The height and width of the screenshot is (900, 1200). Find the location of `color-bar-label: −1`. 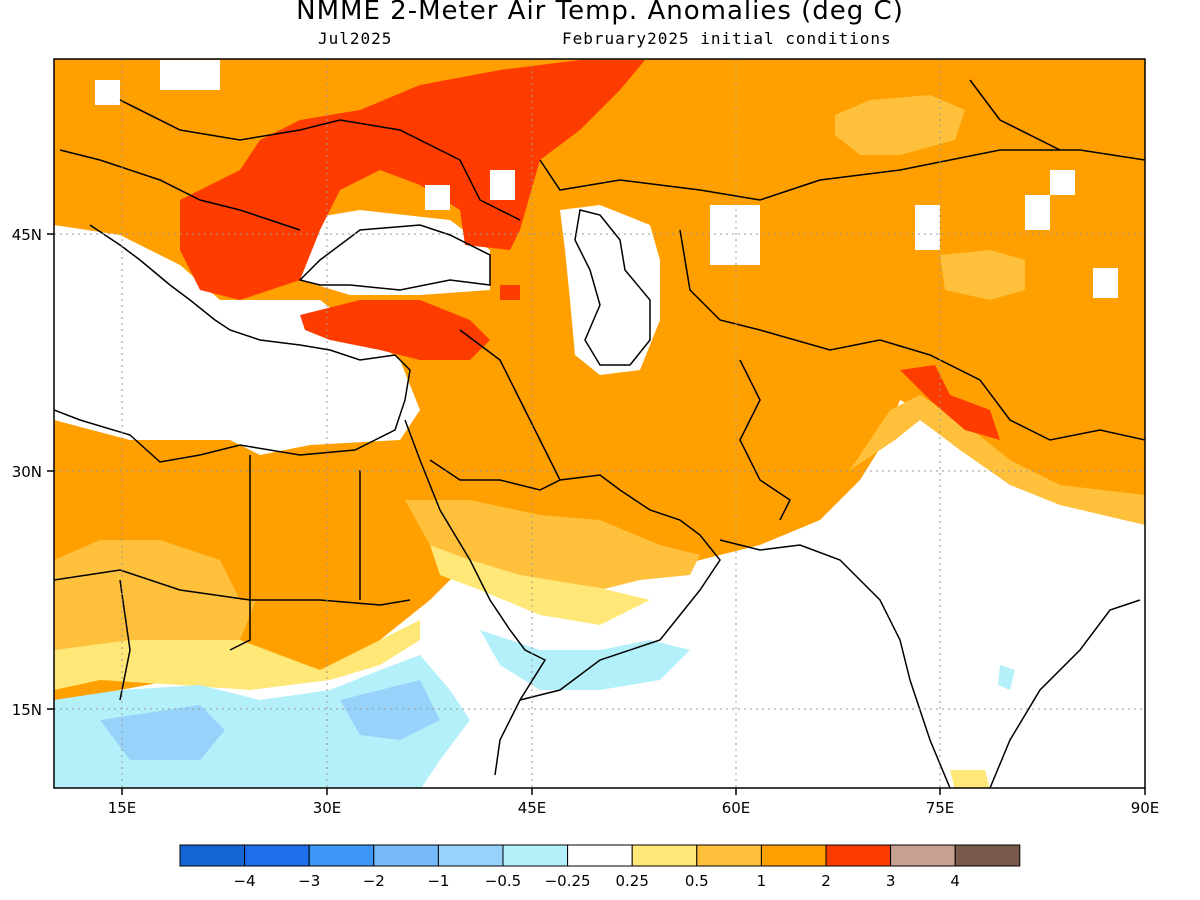

color-bar-label: −1 is located at coordinates (438, 881).